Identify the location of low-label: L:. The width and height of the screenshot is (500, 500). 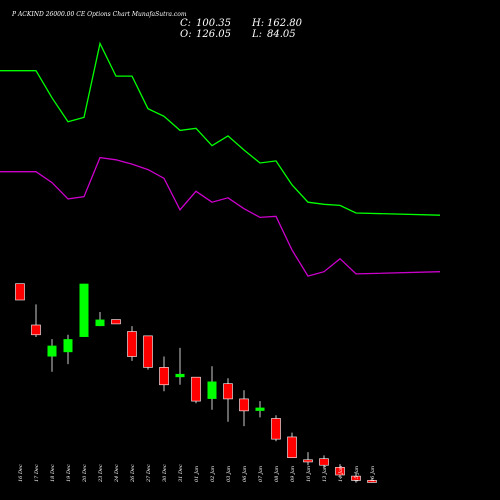
(256, 34).